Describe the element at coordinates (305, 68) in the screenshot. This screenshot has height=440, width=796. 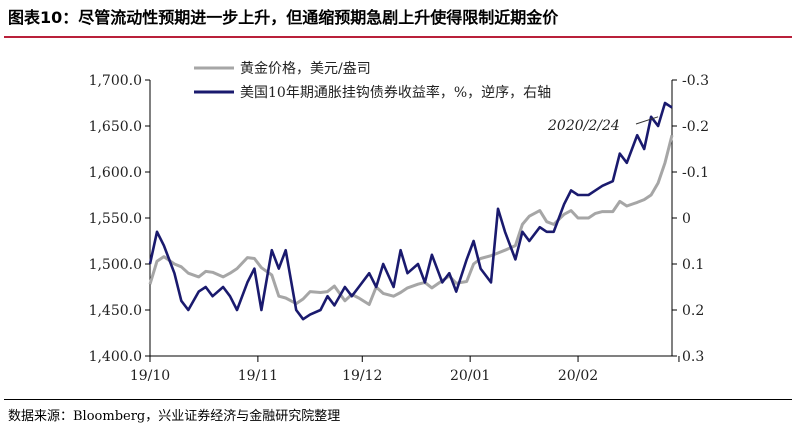
I see `legend-label-gold: 黄金价格，美元/盎司` at that location.